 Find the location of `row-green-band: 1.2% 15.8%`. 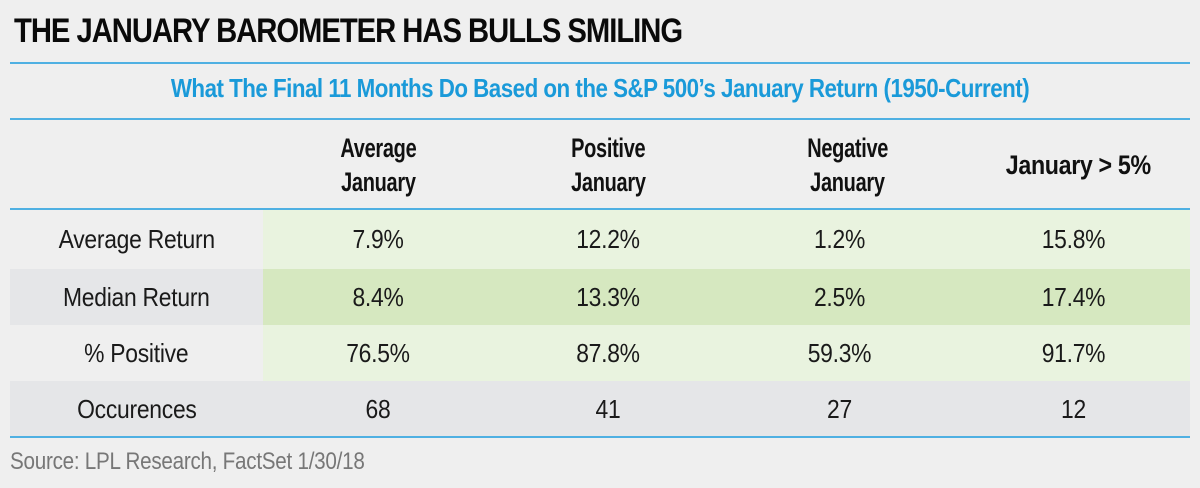

row-green-band: 1.2% 15.8% is located at coordinates (956, 239).